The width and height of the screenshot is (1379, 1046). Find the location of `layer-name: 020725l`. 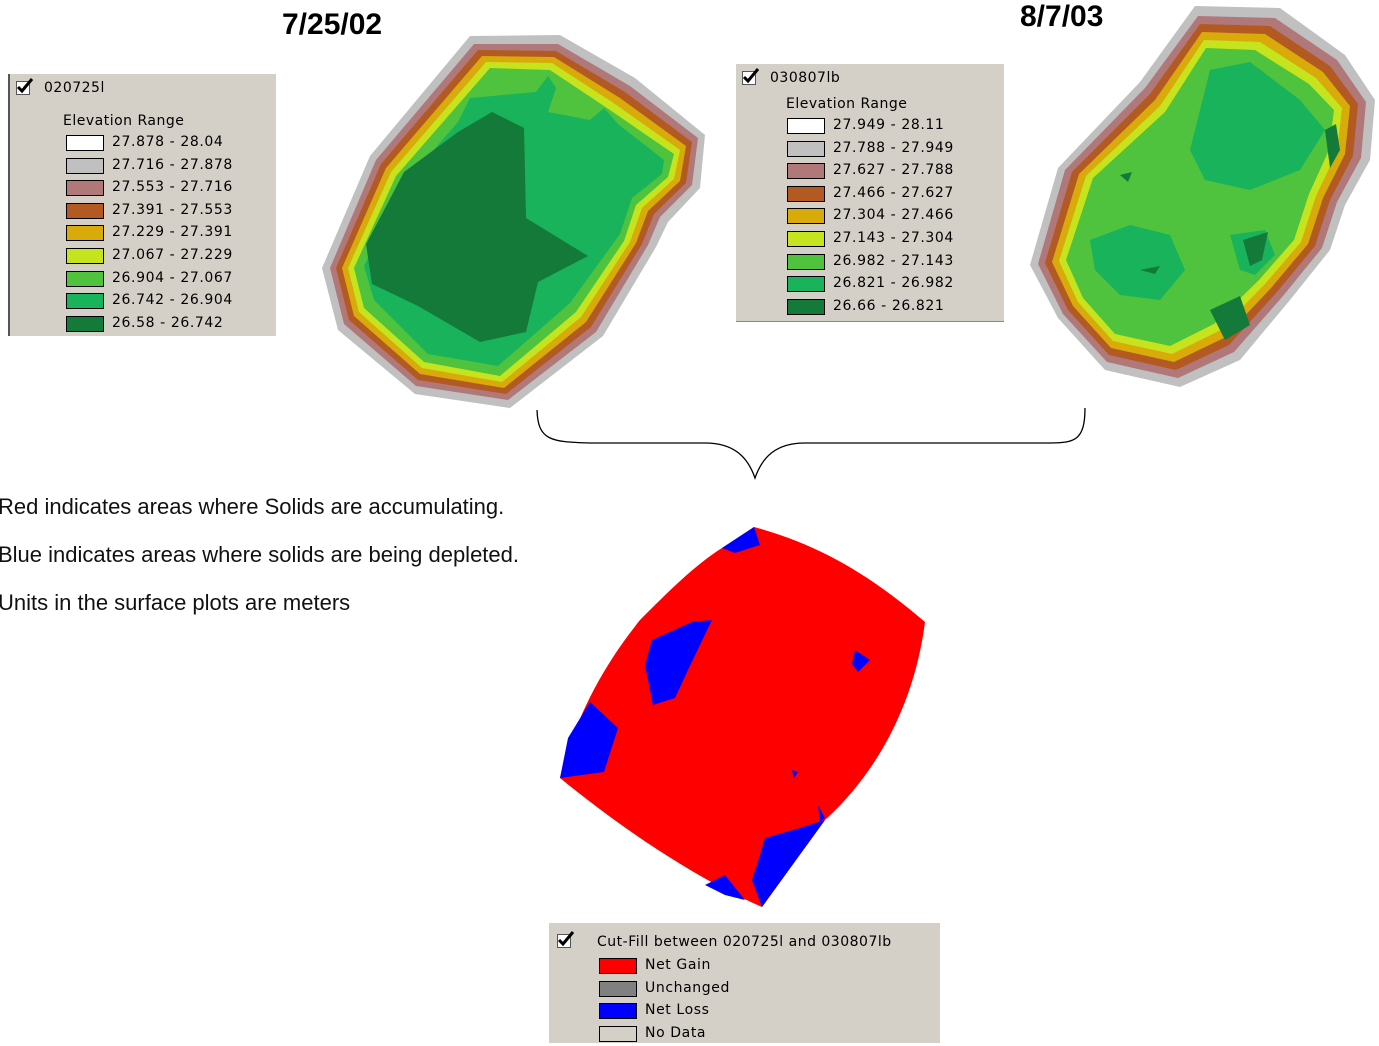

layer-name: 020725l is located at coordinates (74, 88).